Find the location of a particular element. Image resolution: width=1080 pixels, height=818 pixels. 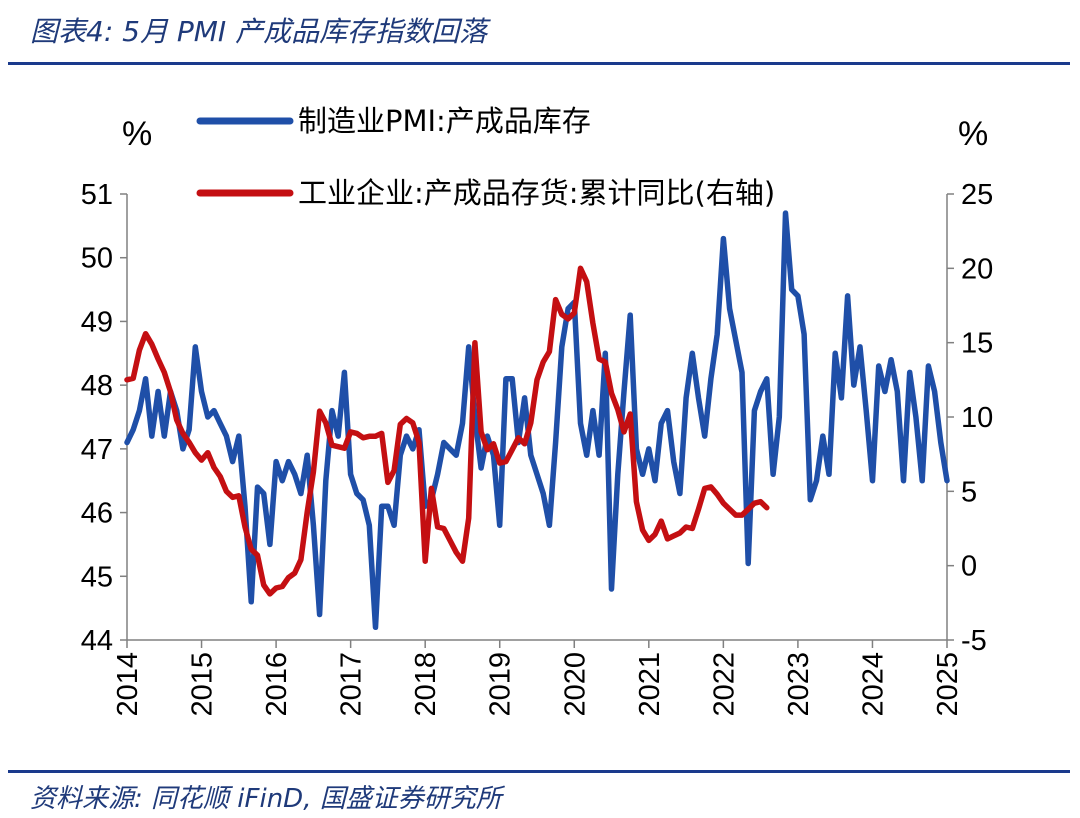

left-tick-label: 46 is located at coordinates (97, 514).